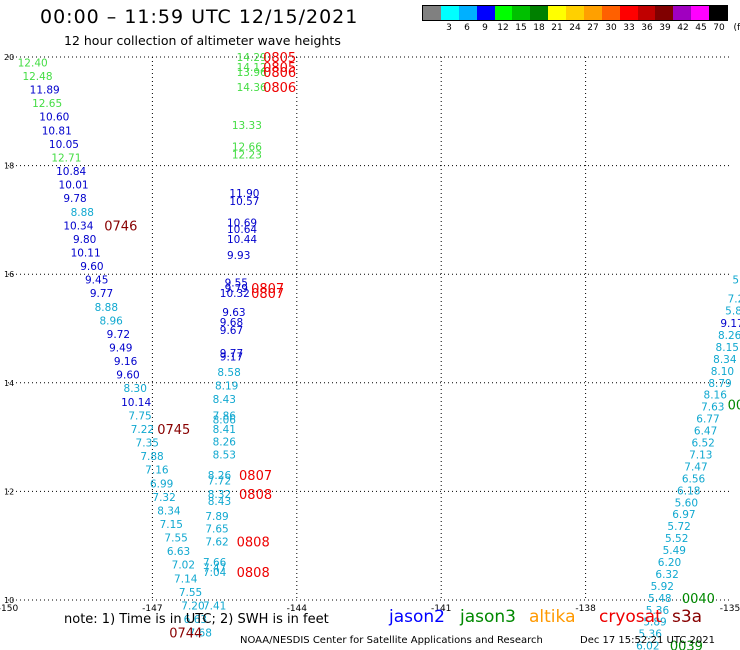 The image size is (740, 650). What do you see at coordinates (47, 104) in the screenshot?
I see `swh-value-label: 12.65` at bounding box center [47, 104].